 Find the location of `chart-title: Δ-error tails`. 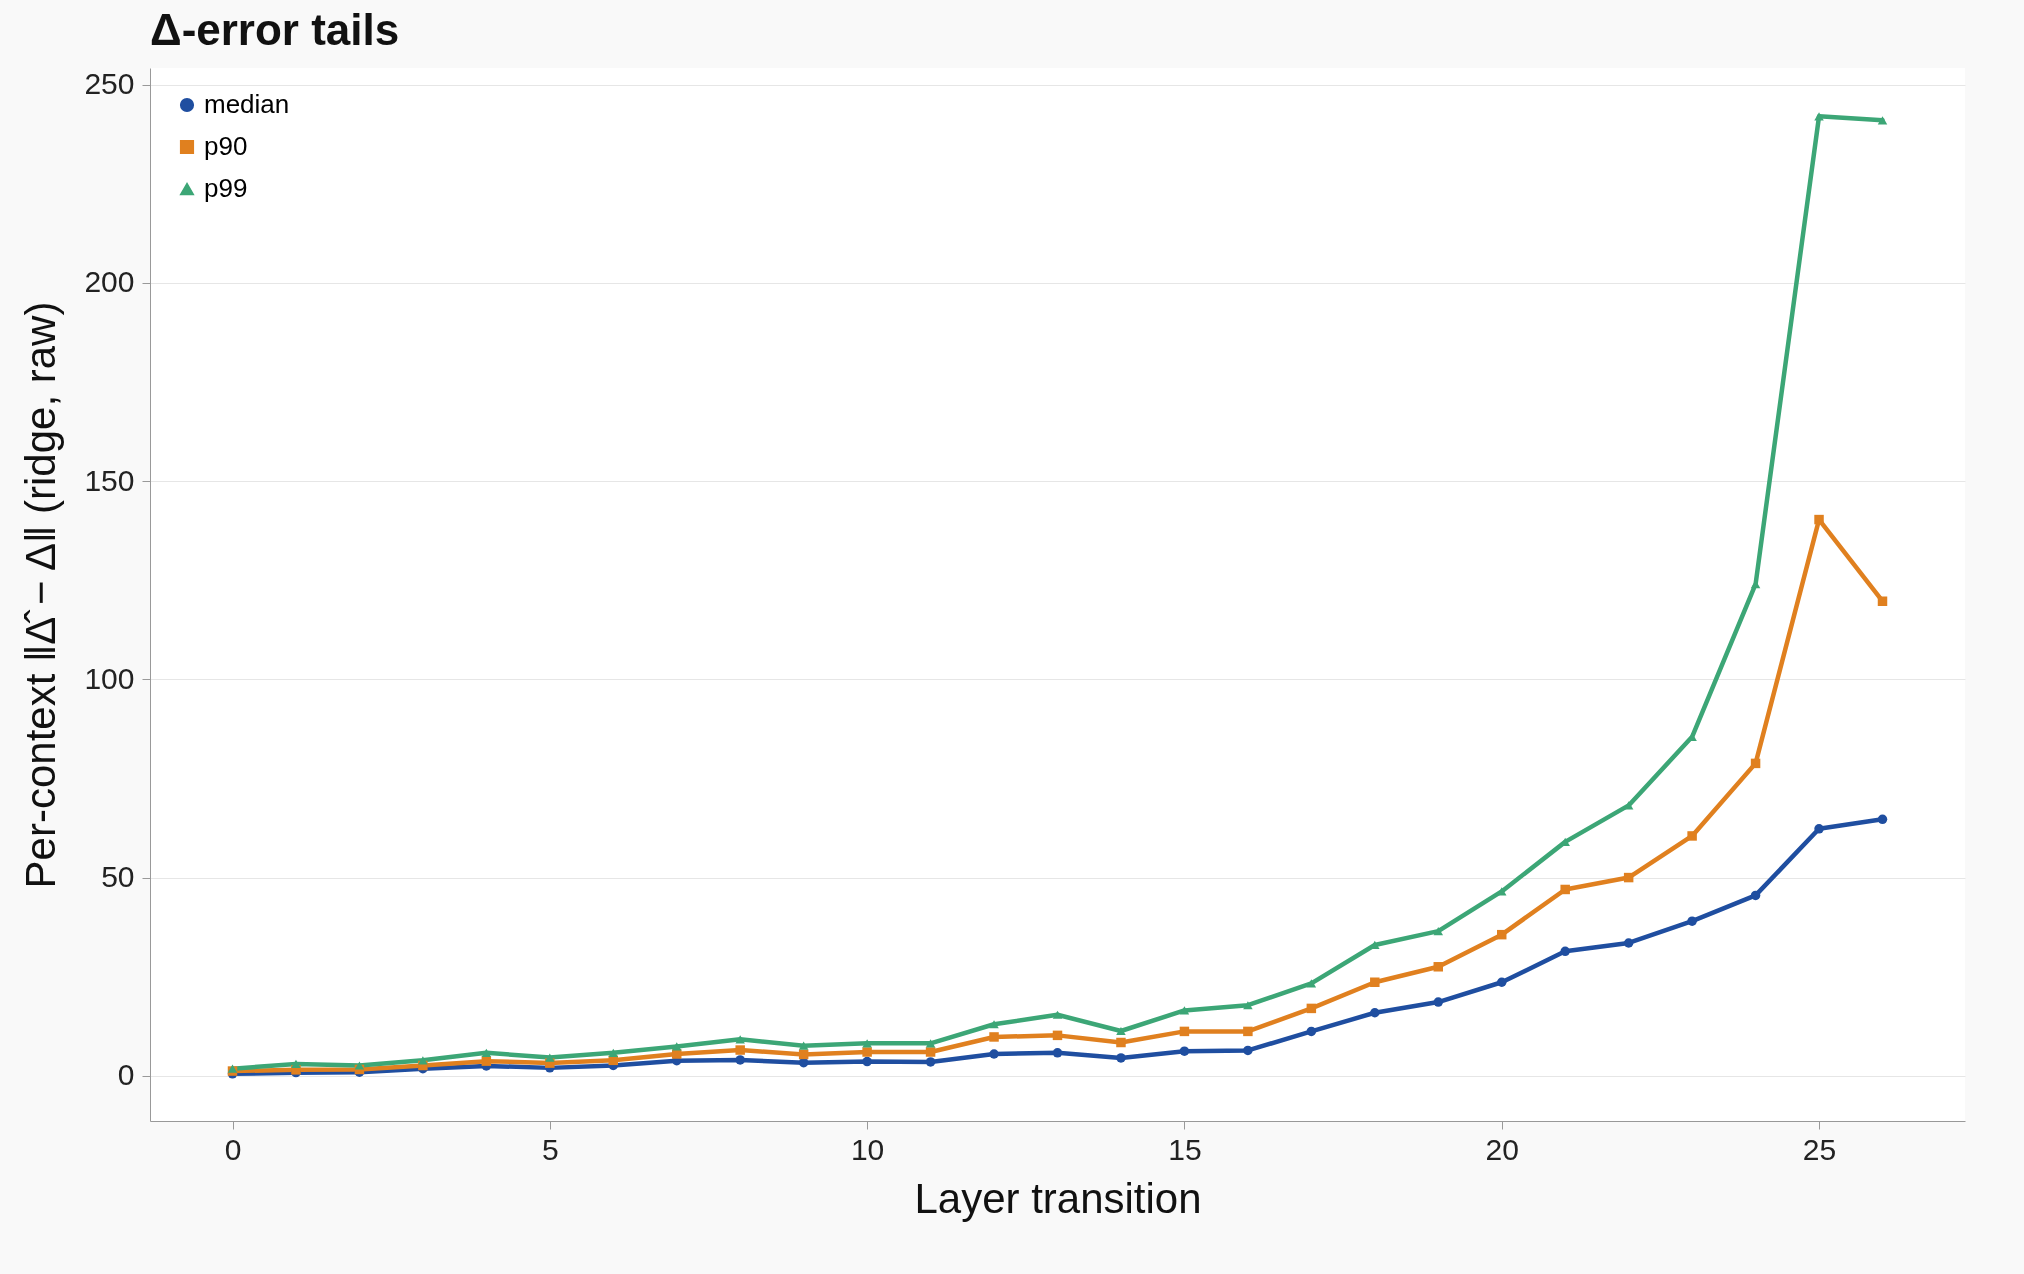

chart-title: Δ-error tails is located at coordinates (275, 29).